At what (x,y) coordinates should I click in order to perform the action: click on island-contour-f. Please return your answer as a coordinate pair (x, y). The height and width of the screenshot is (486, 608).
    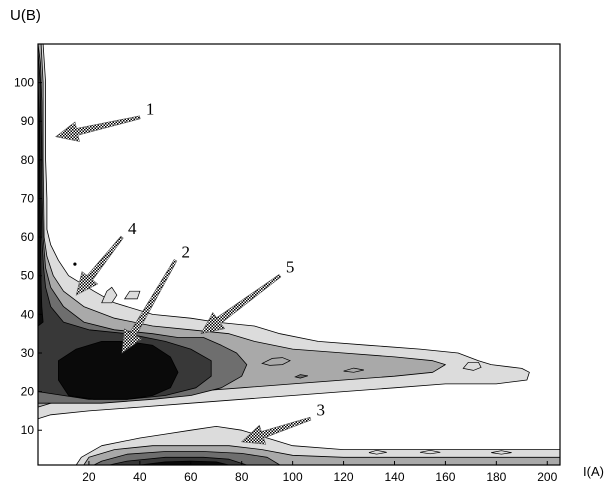
    Looking at the image, I should click on (353, 370).